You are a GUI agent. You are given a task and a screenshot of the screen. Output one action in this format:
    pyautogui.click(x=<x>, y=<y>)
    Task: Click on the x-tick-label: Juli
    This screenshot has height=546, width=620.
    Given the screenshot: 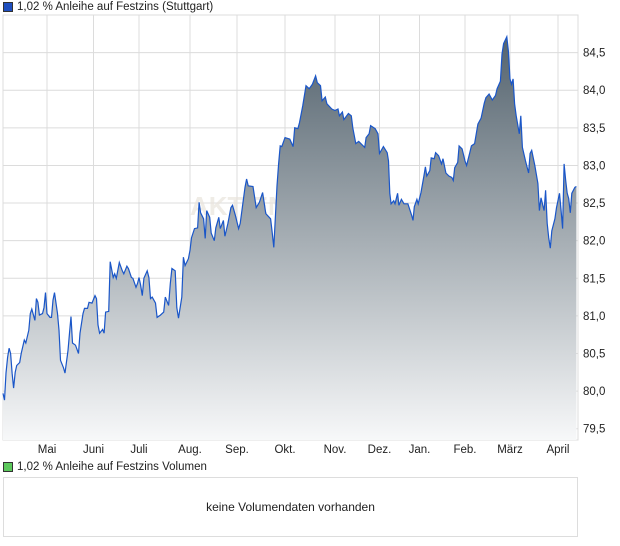 What is the action you would take?
    pyautogui.click(x=138, y=450)
    